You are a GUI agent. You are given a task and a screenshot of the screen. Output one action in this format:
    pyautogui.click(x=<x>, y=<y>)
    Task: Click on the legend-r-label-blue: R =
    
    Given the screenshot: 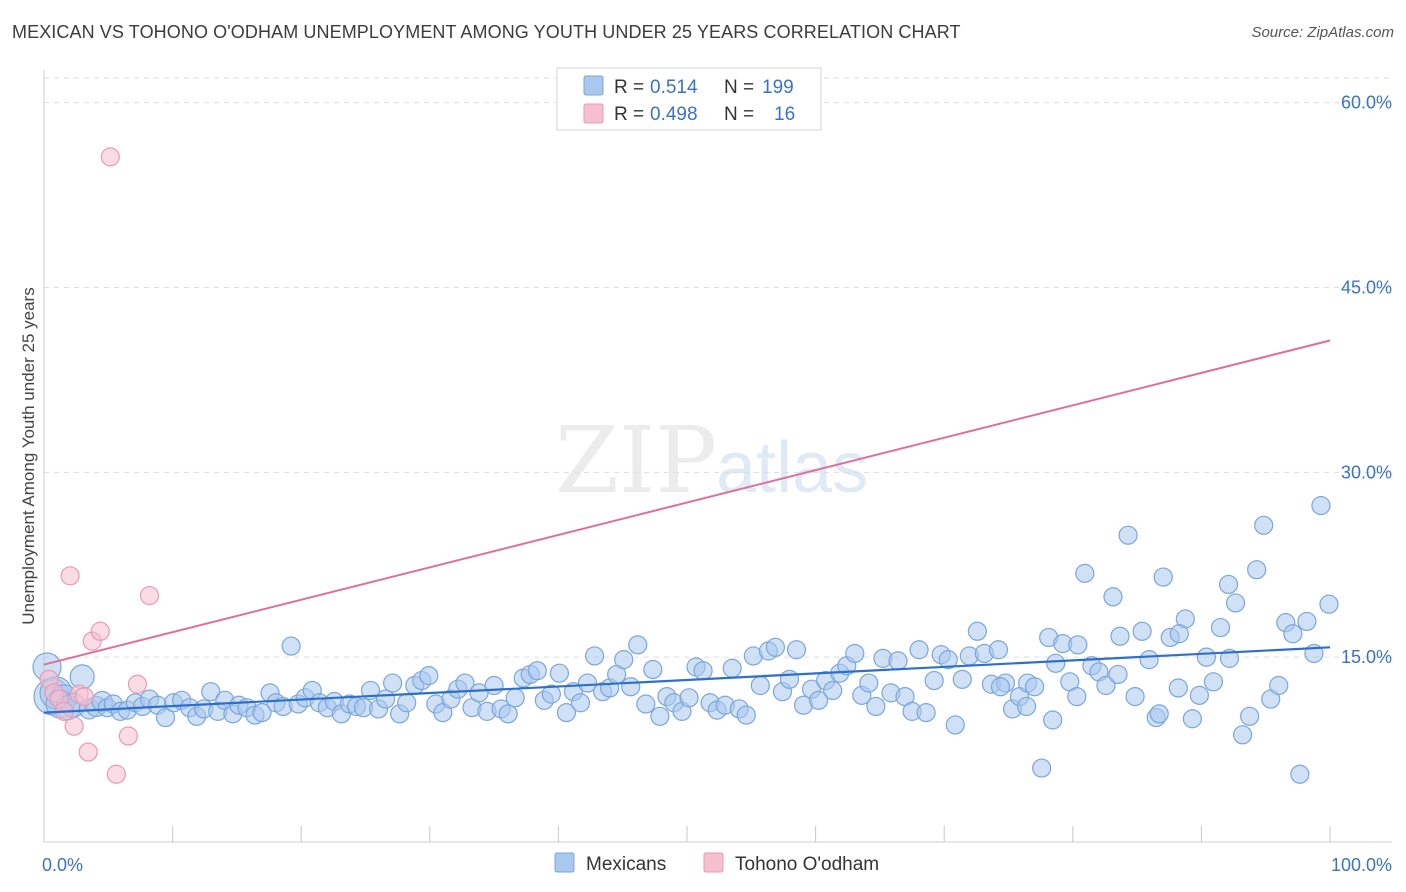 What is the action you would take?
    pyautogui.click(x=629, y=87)
    